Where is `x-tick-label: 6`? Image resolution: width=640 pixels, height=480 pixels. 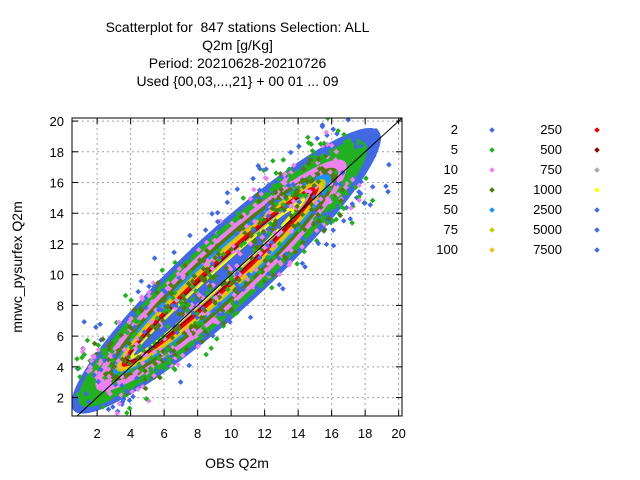 x-tick-label: 6 is located at coordinates (164, 433).